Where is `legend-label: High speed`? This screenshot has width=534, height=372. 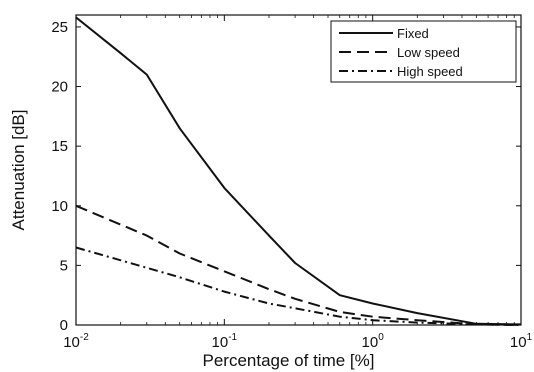 legend-label: High speed is located at coordinates (430, 71).